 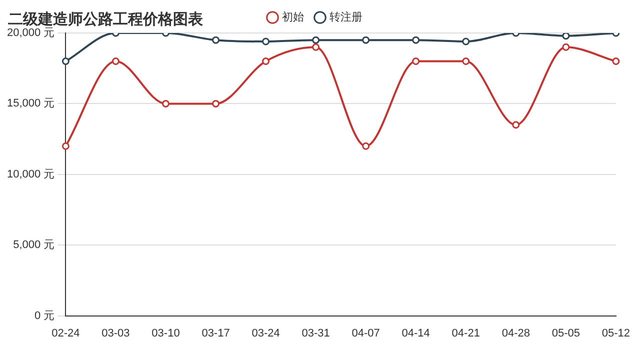 What do you see at coordinates (366, 333) in the screenshot?
I see `x-tick-label: 04-07` at bounding box center [366, 333].